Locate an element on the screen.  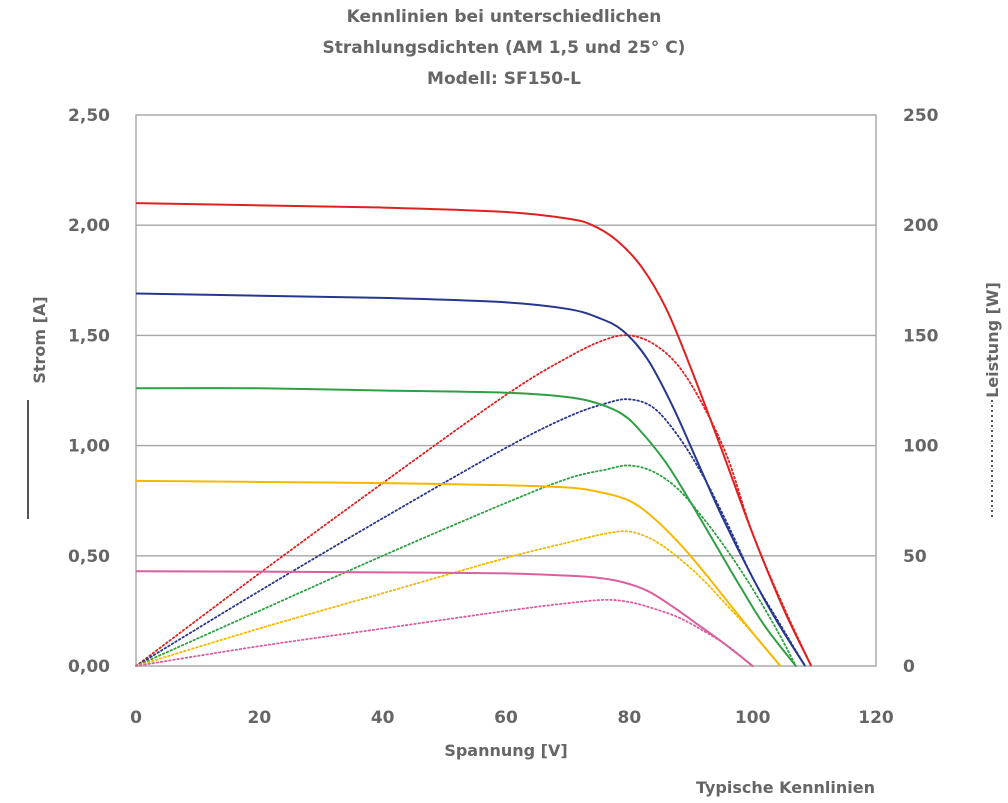
y2-tick-label: 100 is located at coordinates (921, 447).